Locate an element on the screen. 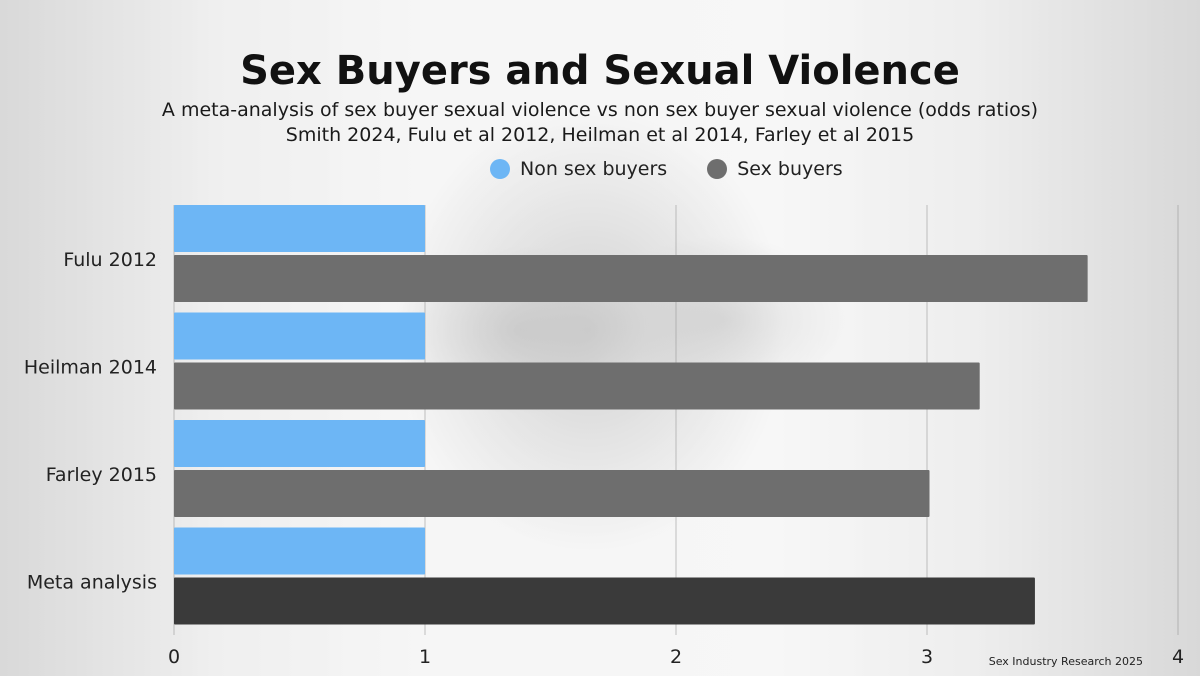  legend-label-non-sex-buyers: Non sex buyers is located at coordinates (594, 169).